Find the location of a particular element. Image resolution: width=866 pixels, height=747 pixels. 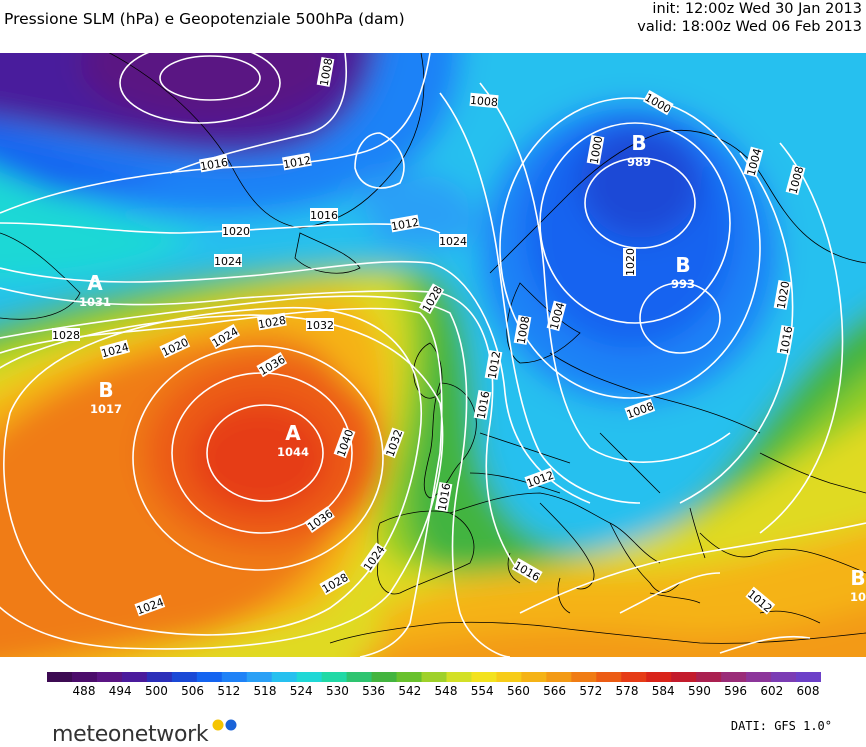

logo-prefix: meteo is located at coordinates (87, 734).